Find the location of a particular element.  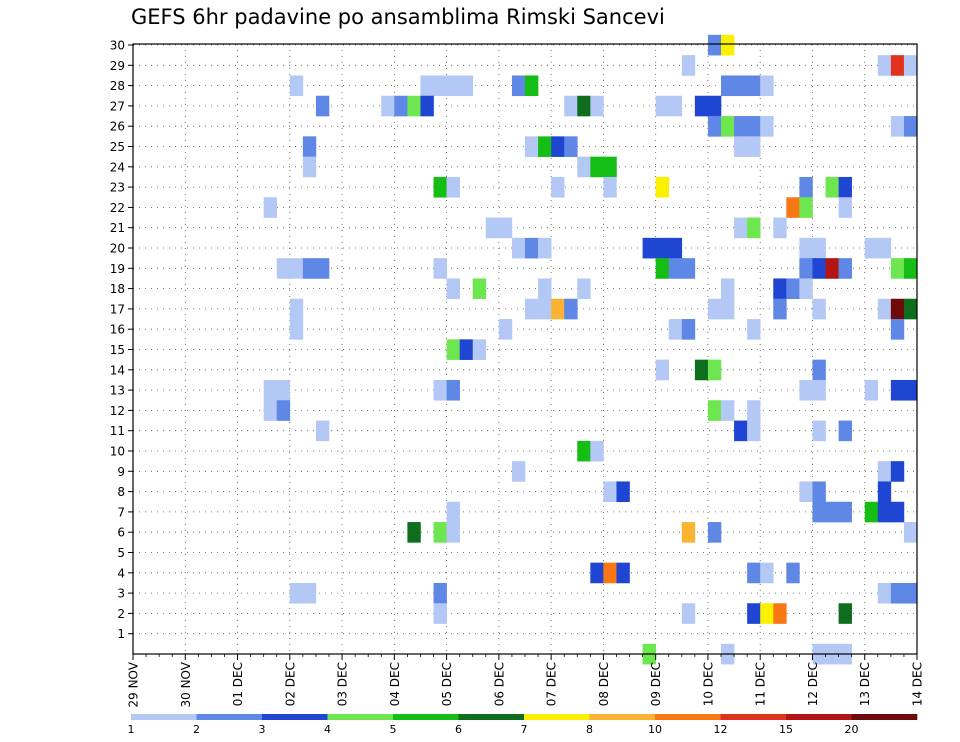

y-tick-label: 18 is located at coordinates (117, 289).